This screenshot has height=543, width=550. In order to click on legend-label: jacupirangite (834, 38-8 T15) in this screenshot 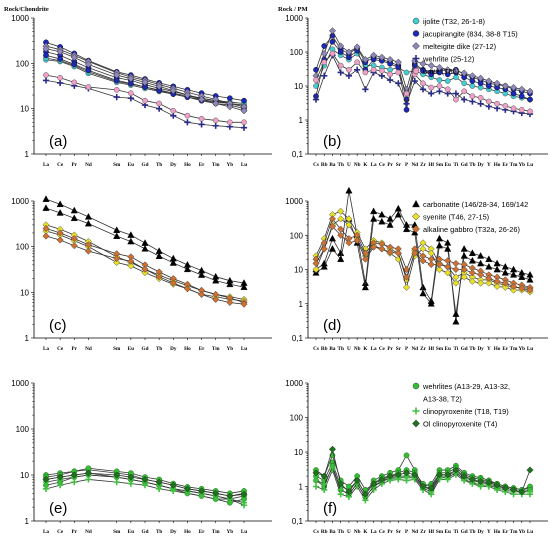, I will do `click(470, 34)`.